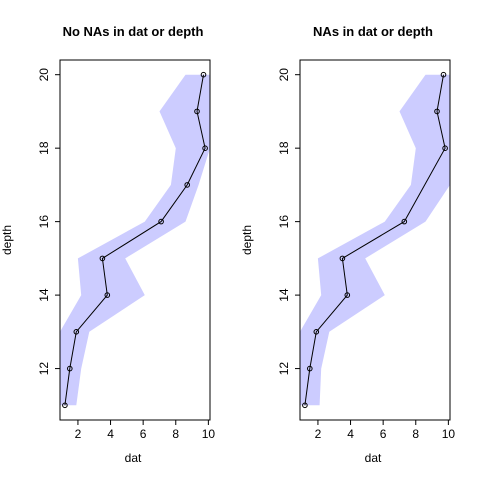 This screenshot has width=480, height=480. What do you see at coordinates (373, 31) in the screenshot?
I see `chart-title: NAs in dat or depth` at bounding box center [373, 31].